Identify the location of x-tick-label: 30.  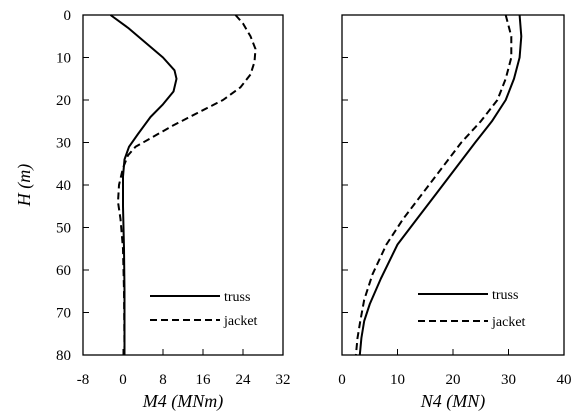
(508, 380).